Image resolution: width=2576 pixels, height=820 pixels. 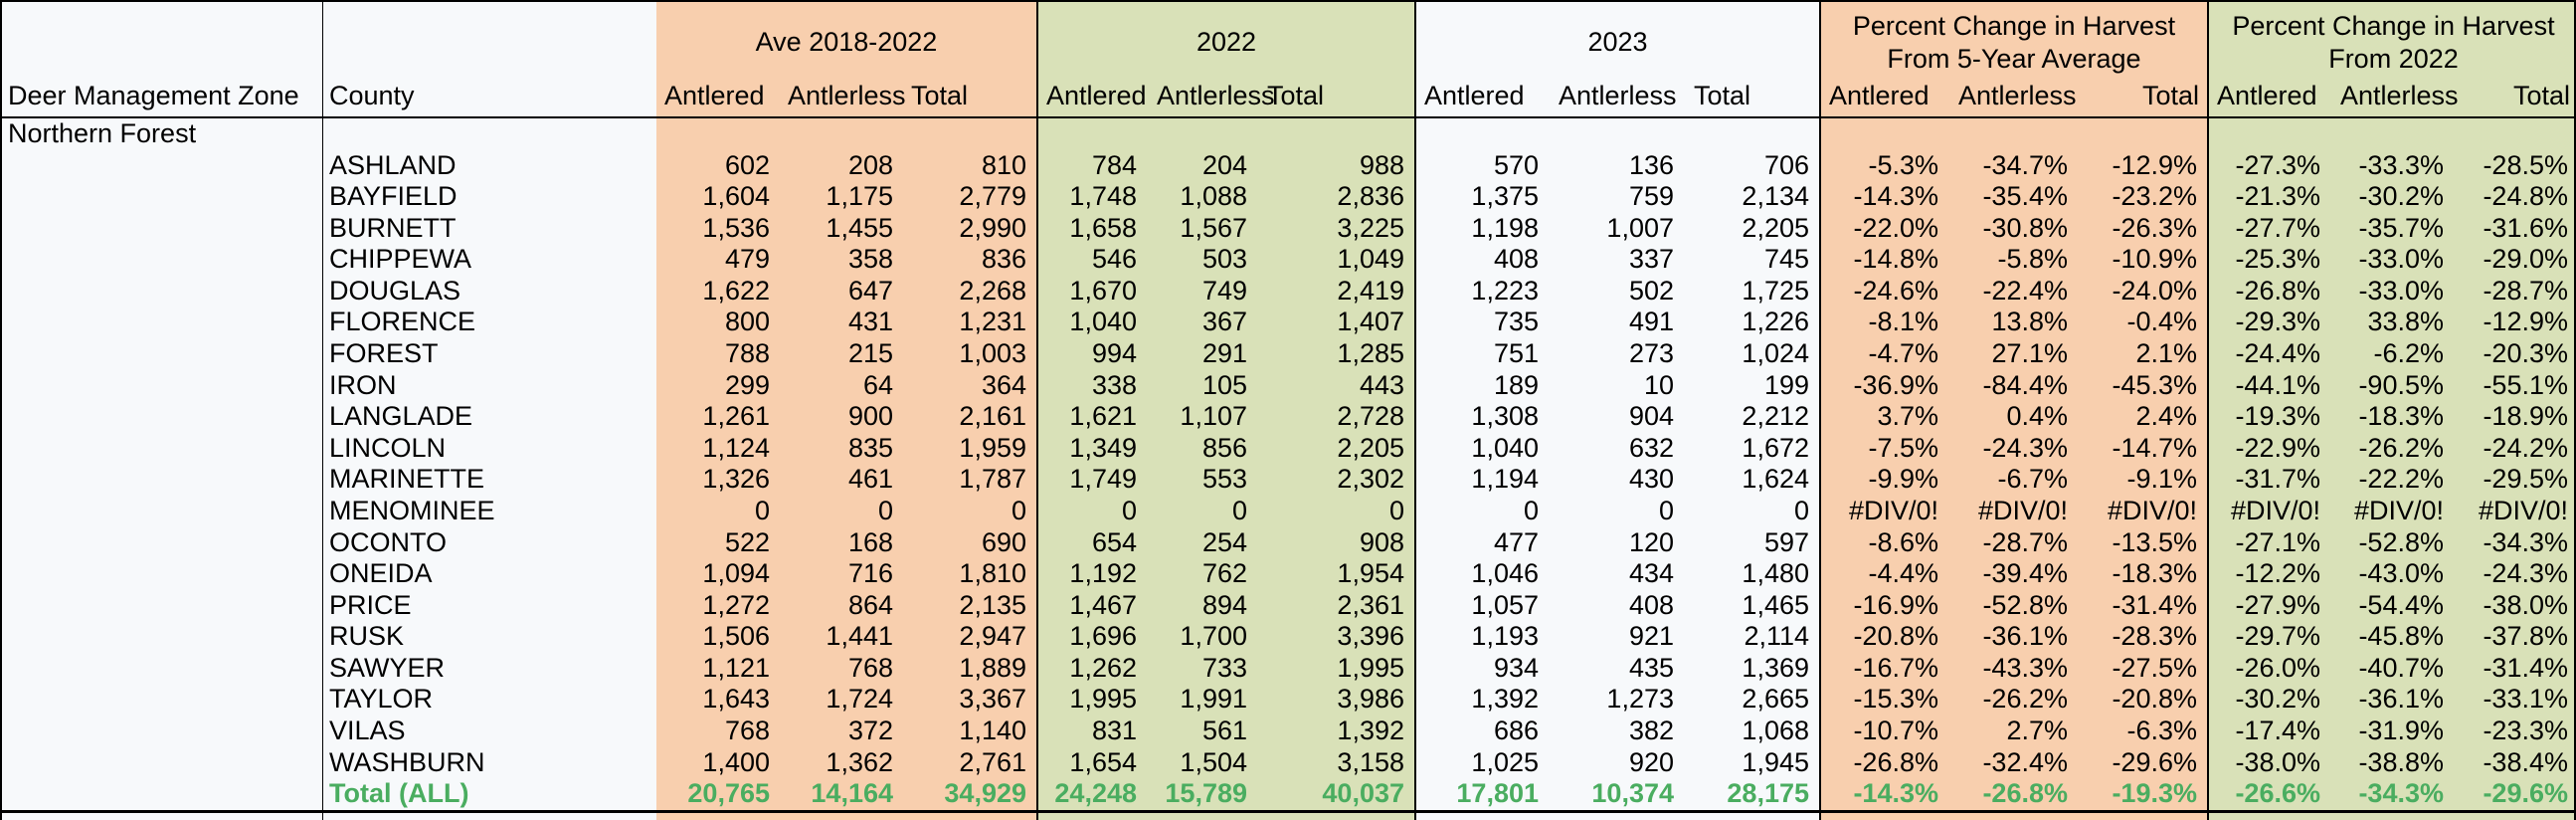 What do you see at coordinates (1091, 605) in the screenshot?
I see `value-cell: 1,467` at bounding box center [1091, 605].